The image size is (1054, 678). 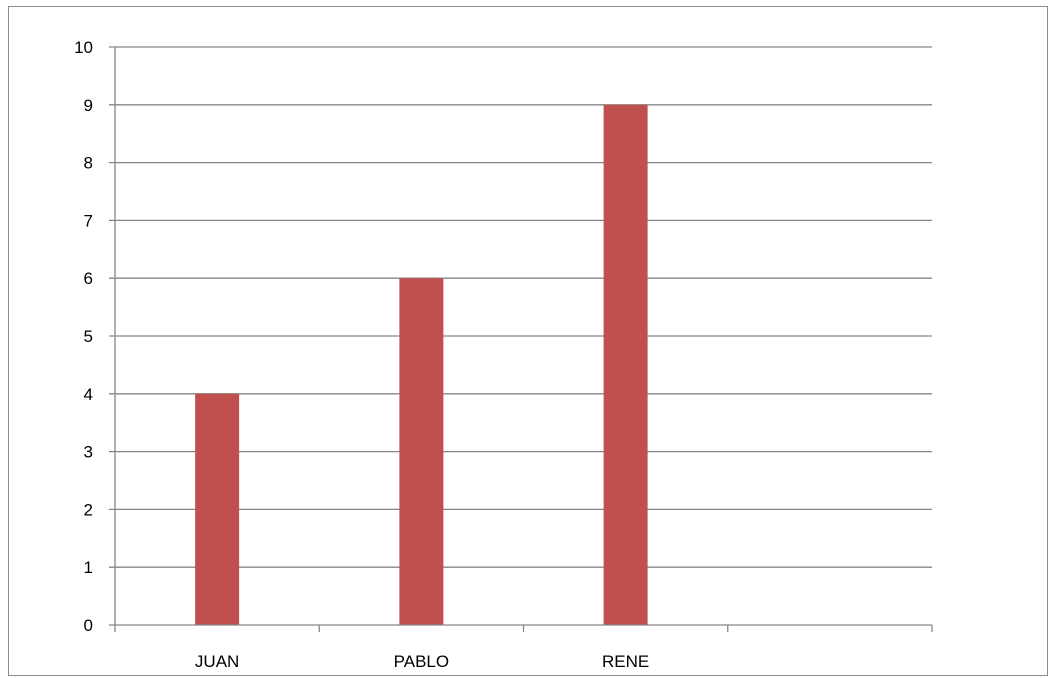 What do you see at coordinates (83, 47) in the screenshot?
I see `y-tick-label: 10` at bounding box center [83, 47].